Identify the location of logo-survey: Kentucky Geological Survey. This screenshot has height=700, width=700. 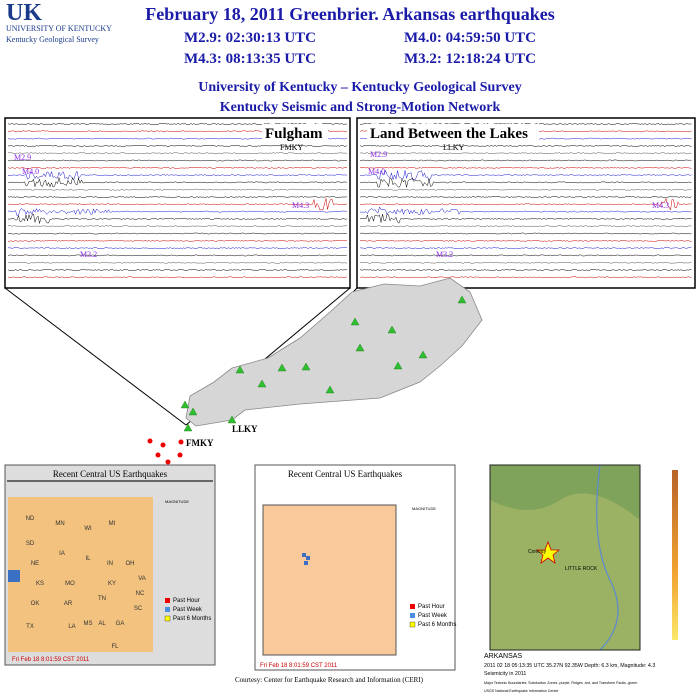
(52, 39).